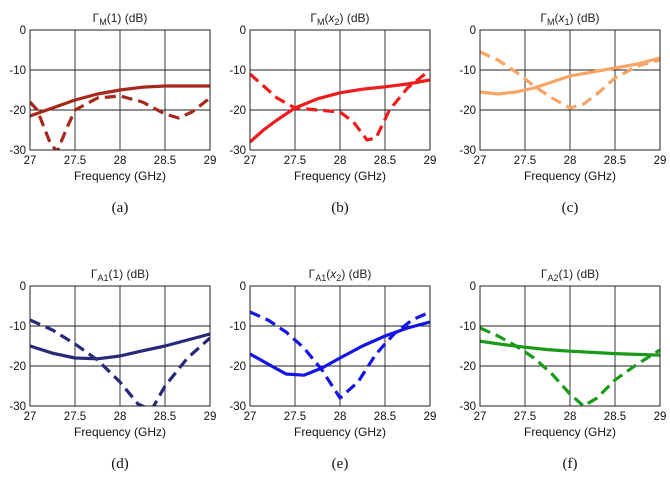 This screenshot has height=484, width=670. What do you see at coordinates (120, 275) in the screenshot?
I see `panel-title: ΓA1(1) (dB)` at bounding box center [120, 275].